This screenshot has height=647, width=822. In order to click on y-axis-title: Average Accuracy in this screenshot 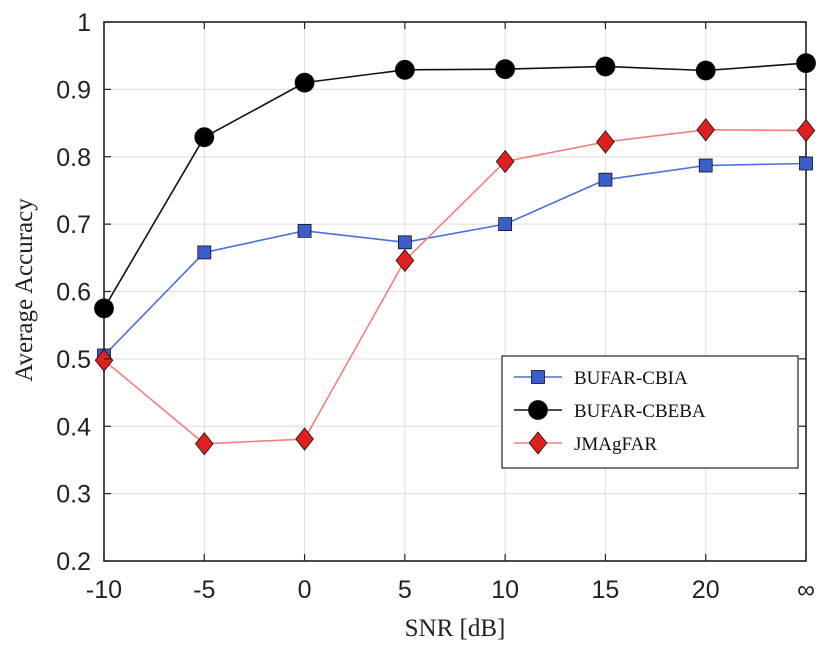, I will do `click(24, 290)`.